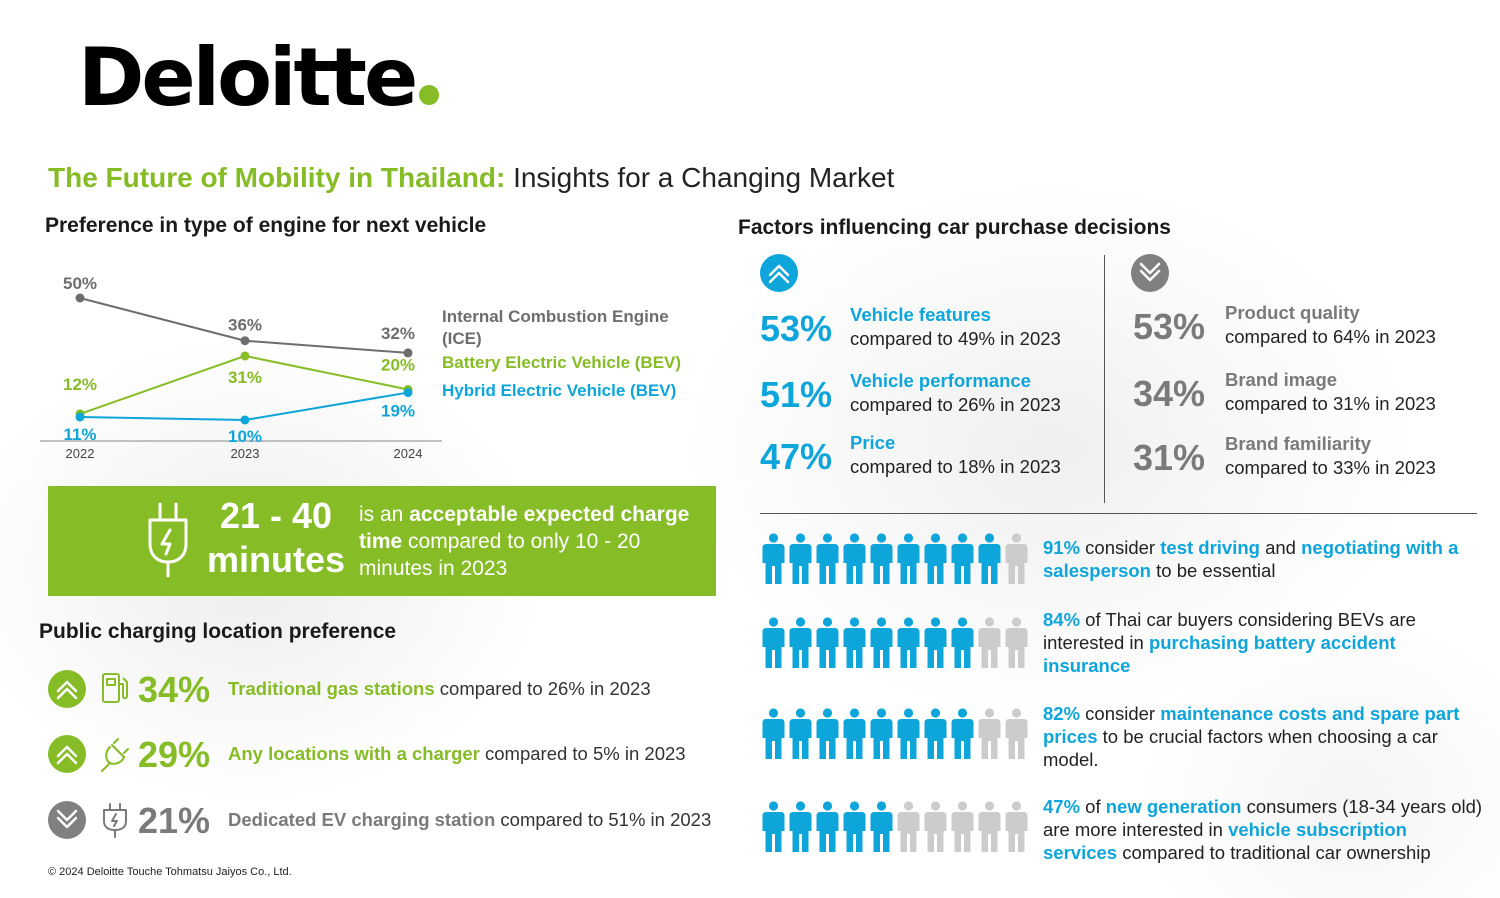 This screenshot has width=1500, height=898. What do you see at coordinates (1062, 713) in the screenshot?
I see `stat-highlight: 82%` at bounding box center [1062, 713].